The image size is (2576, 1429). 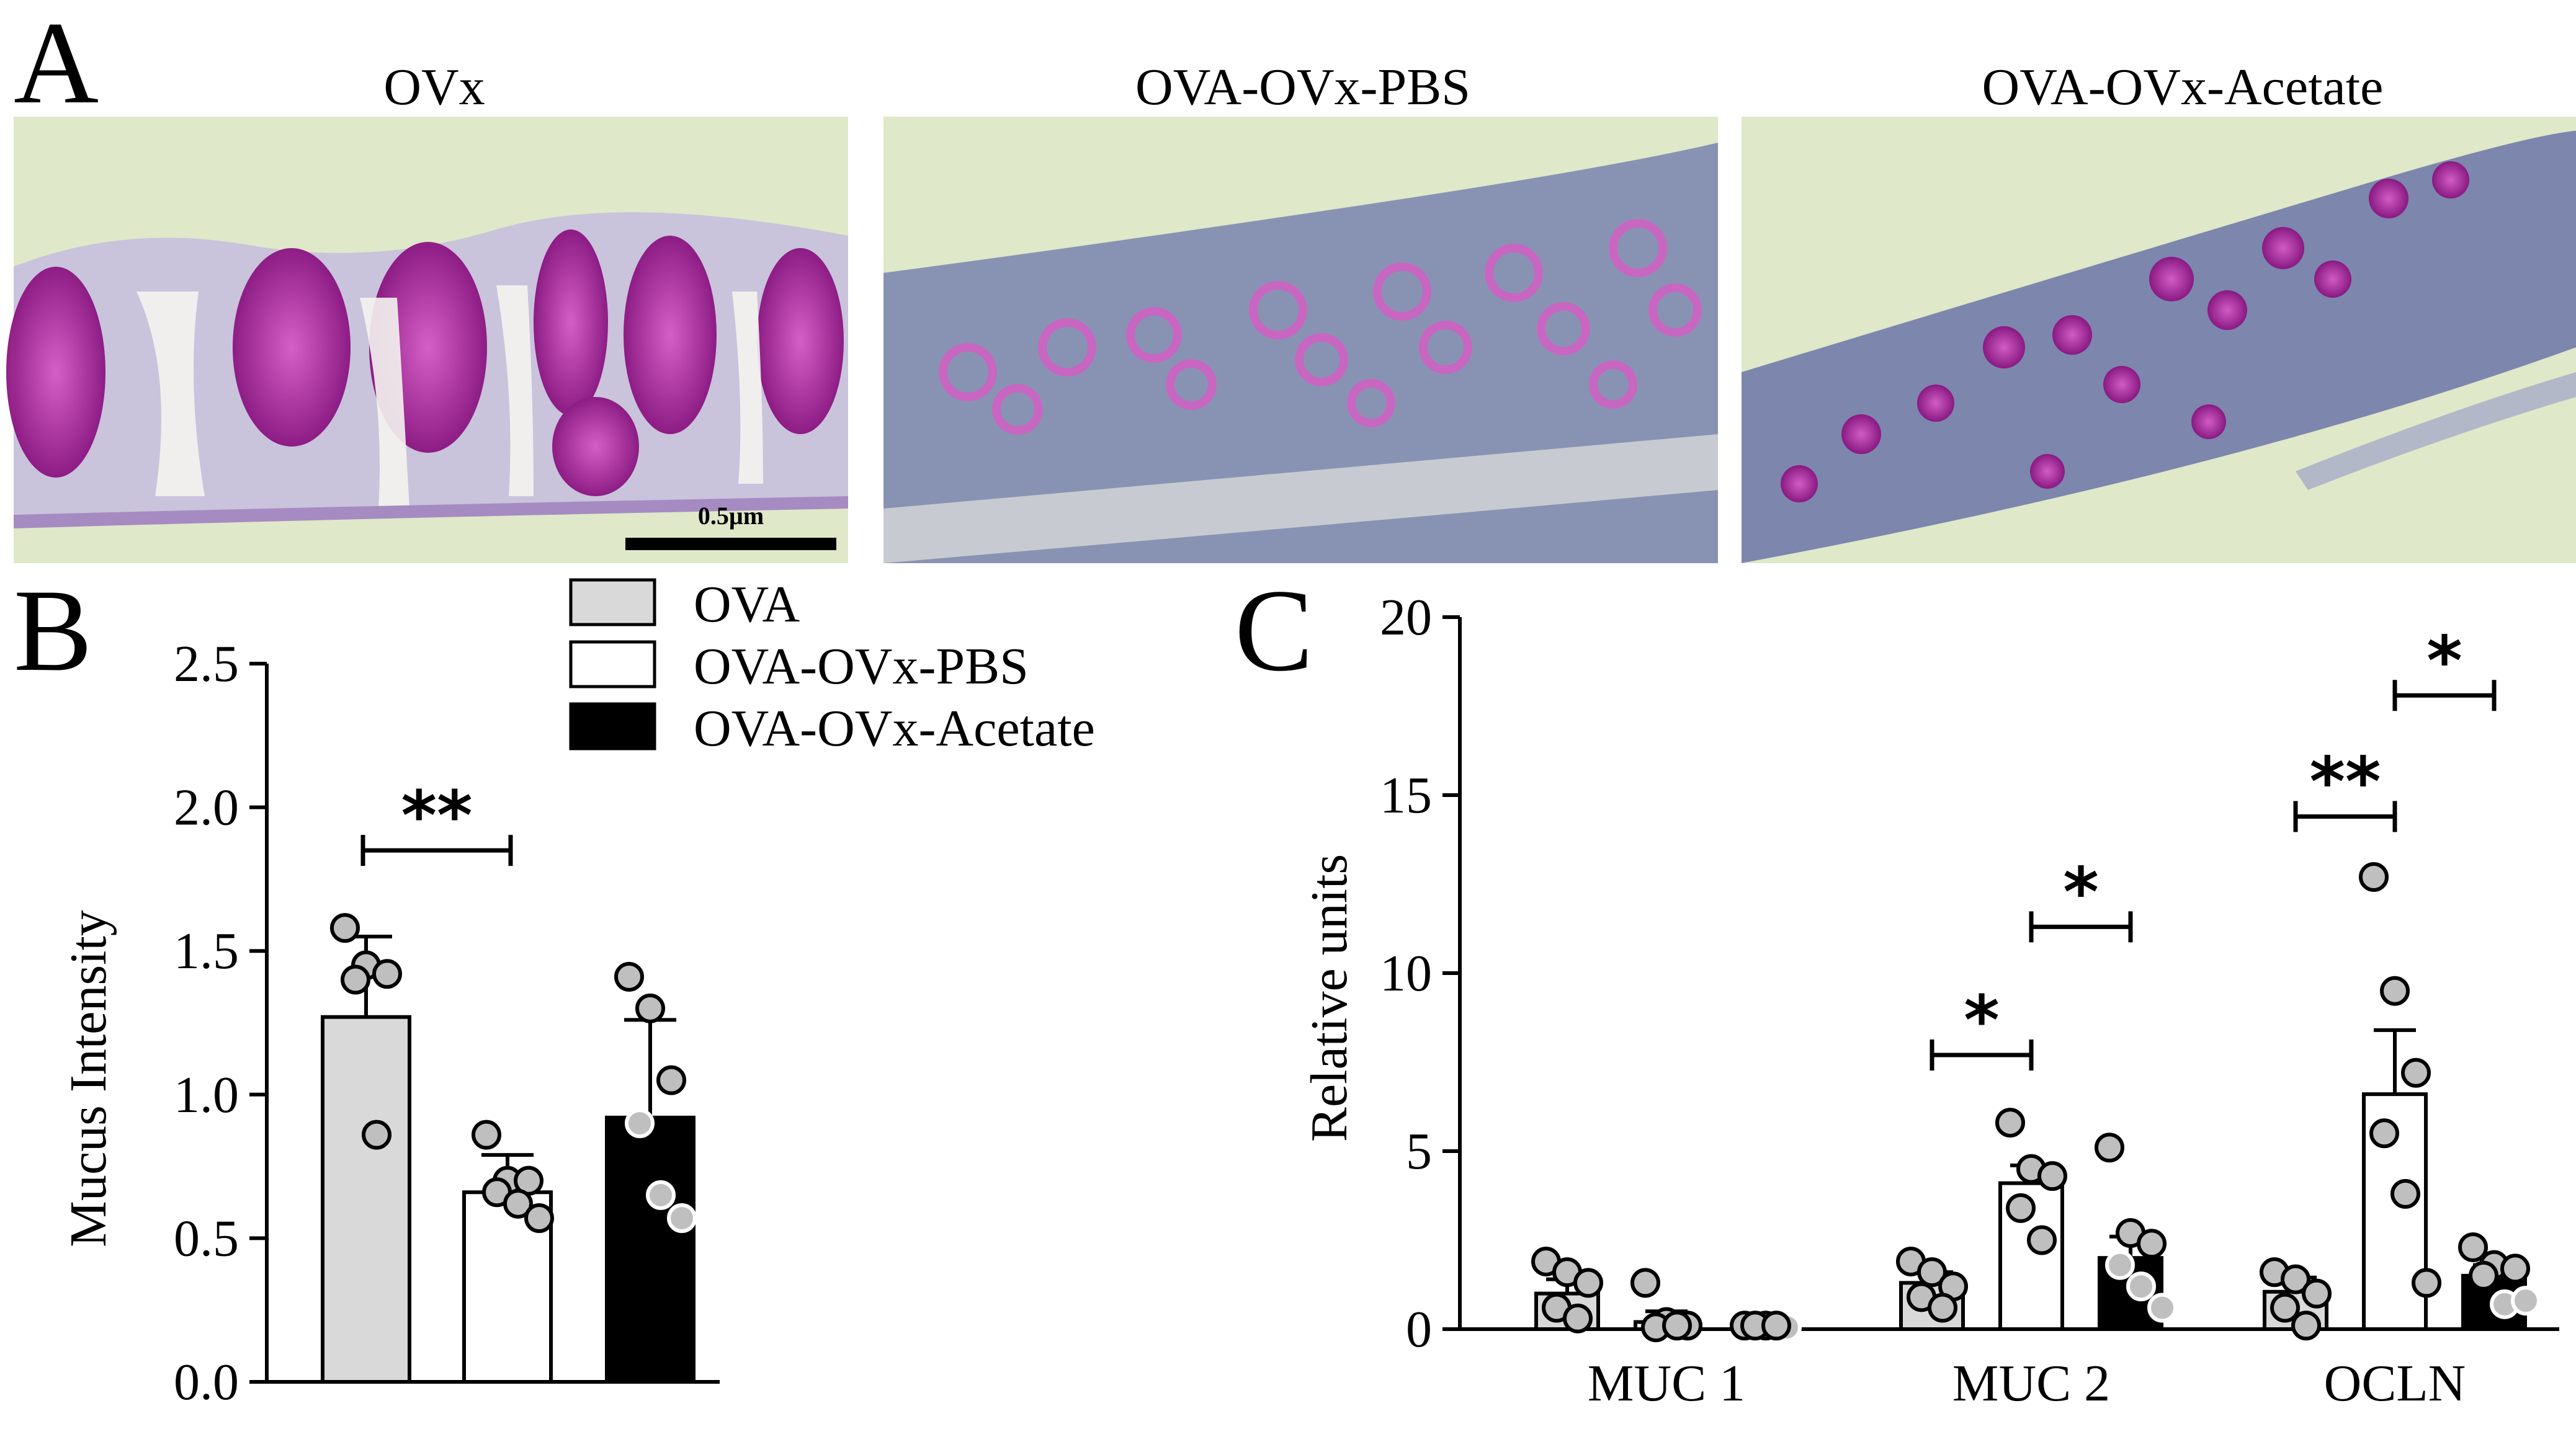 What do you see at coordinates (1302, 87) in the screenshot?
I see `micrograph-title-pbs: OVA-OVx-PBS` at bounding box center [1302, 87].